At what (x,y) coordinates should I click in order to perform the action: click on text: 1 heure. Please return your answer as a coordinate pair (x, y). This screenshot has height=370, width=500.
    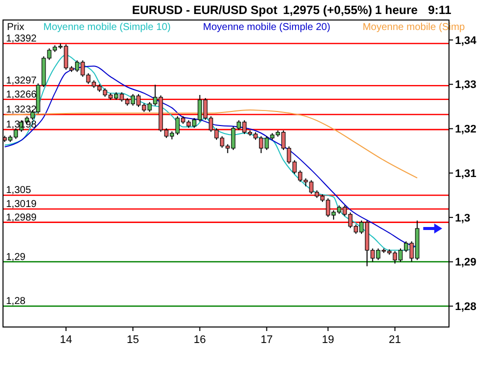
    Looking at the image, I should click on (396, 10).